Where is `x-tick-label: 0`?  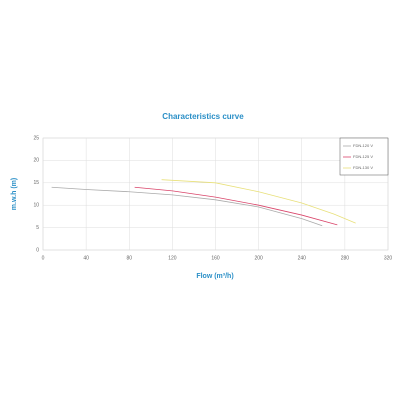
x-tick-label: 0 is located at coordinates (43, 258).